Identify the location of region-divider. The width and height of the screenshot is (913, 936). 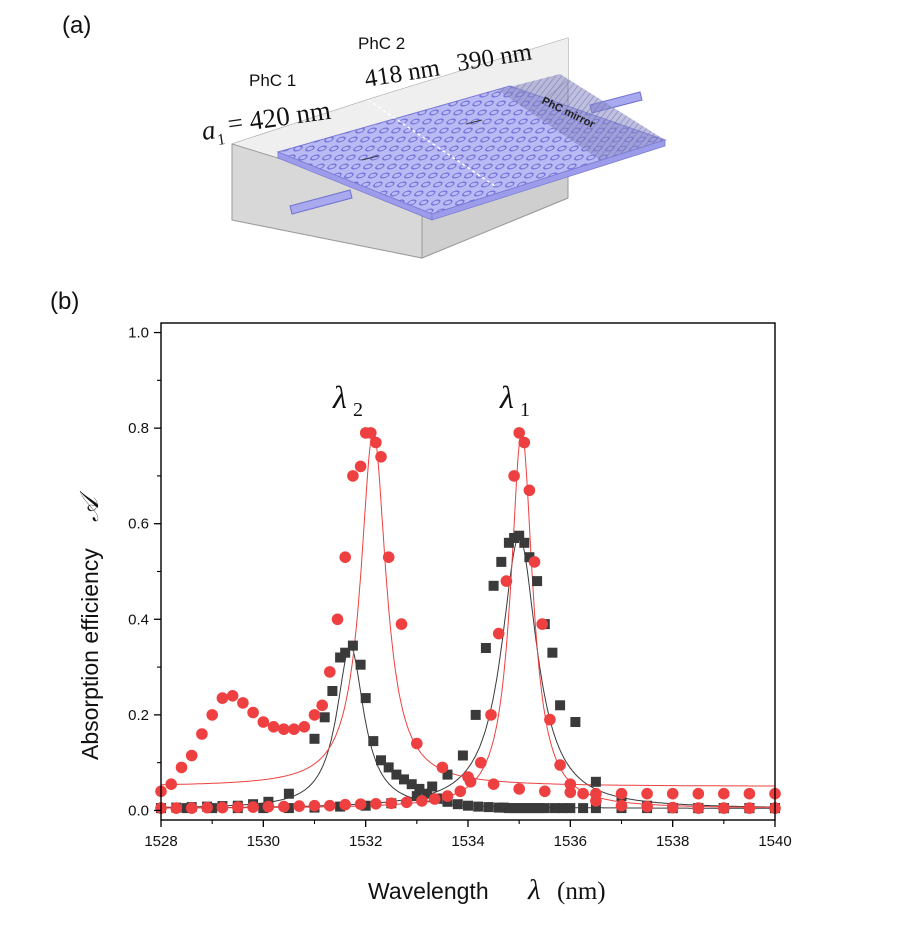
(431, 143).